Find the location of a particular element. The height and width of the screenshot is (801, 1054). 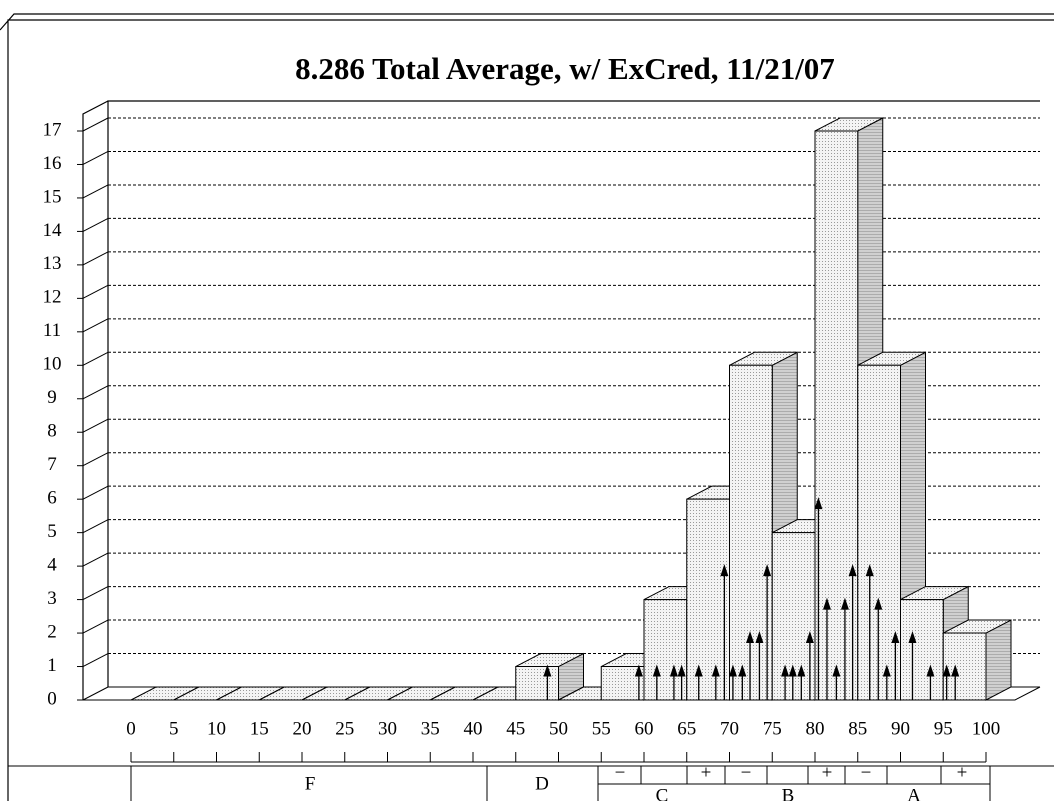

y-tick-label: 13 is located at coordinates (52, 263).